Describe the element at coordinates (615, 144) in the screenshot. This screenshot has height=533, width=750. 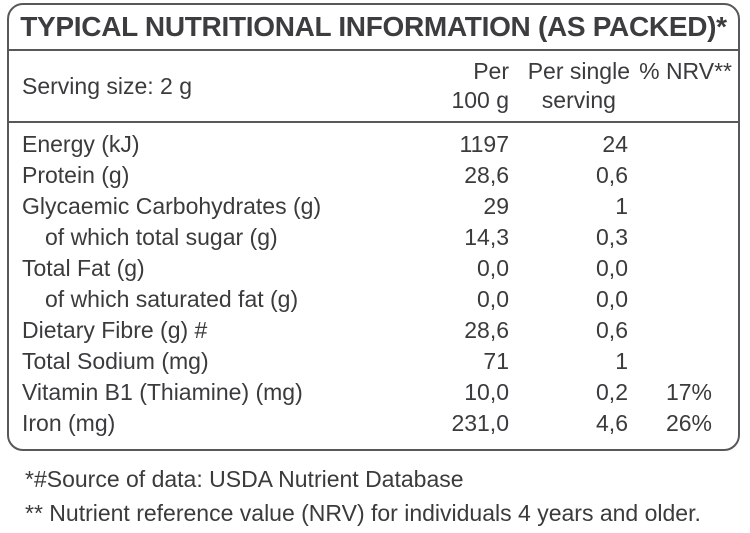
I see `per-serving-value: 24` at that location.